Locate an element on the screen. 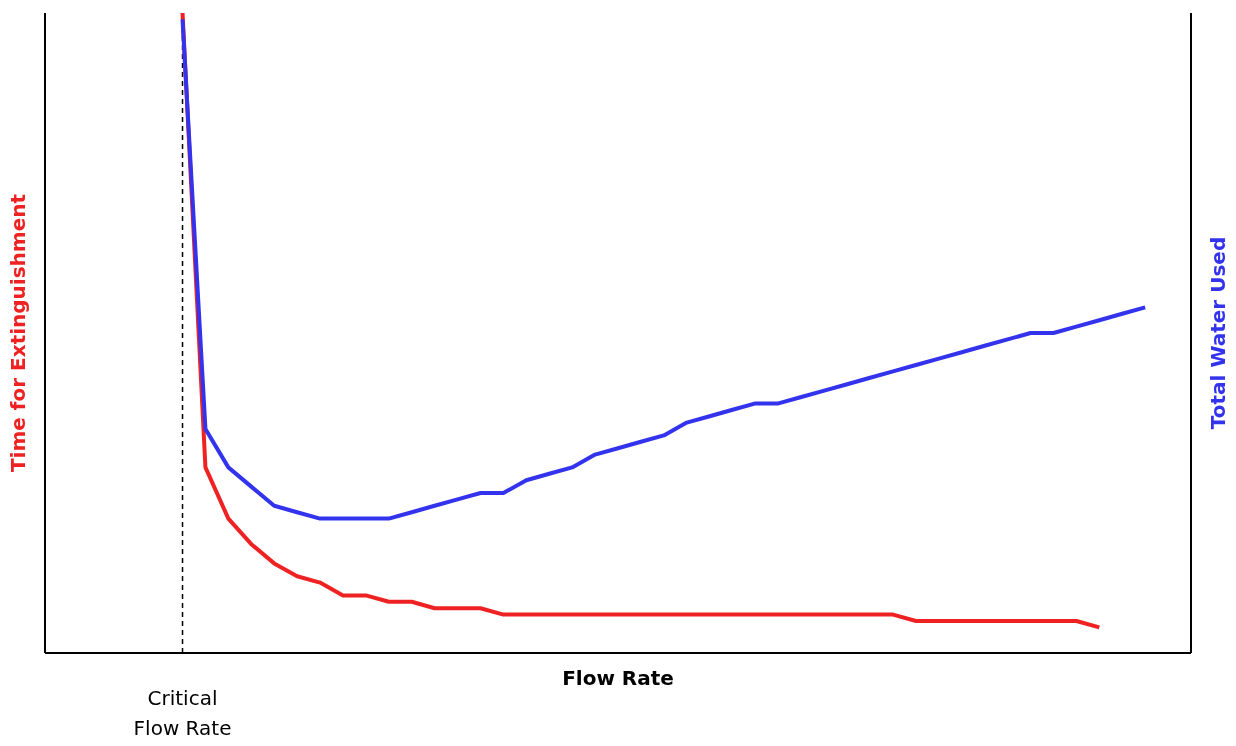  text: Critical Flow Rate is located at coordinates (182, 713).